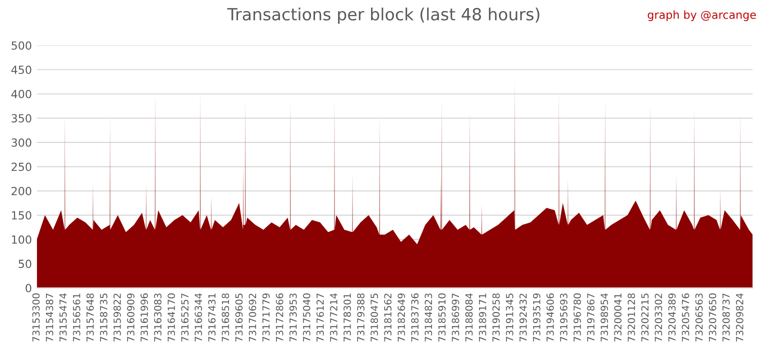  Describe the element at coordinates (672, 317) in the screenshot. I see `x-tick-label: 73204389` at that location.